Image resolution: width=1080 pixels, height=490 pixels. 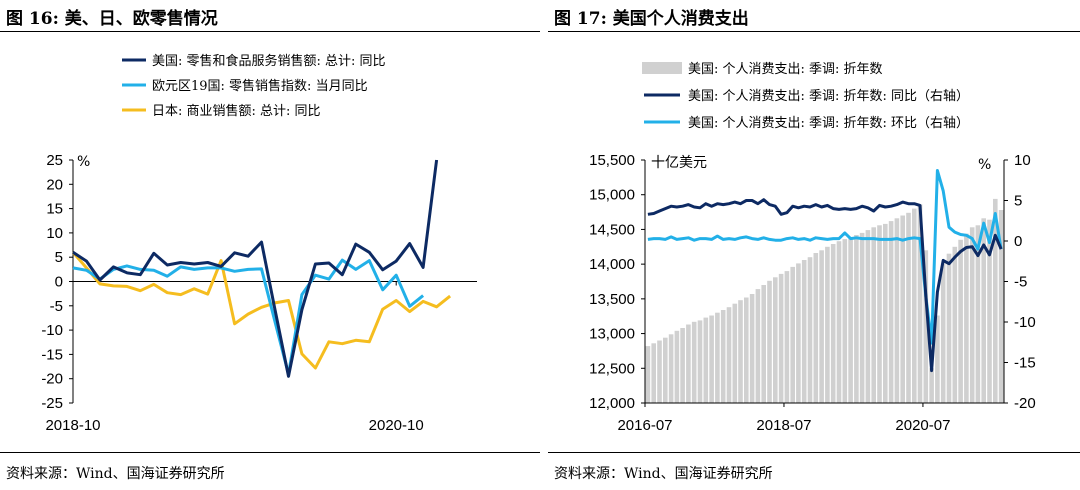 What do you see at coordinates (236, 111) in the screenshot?
I see `legend-label: 日本: 商业销售额: 总计: 同比` at bounding box center [236, 111].